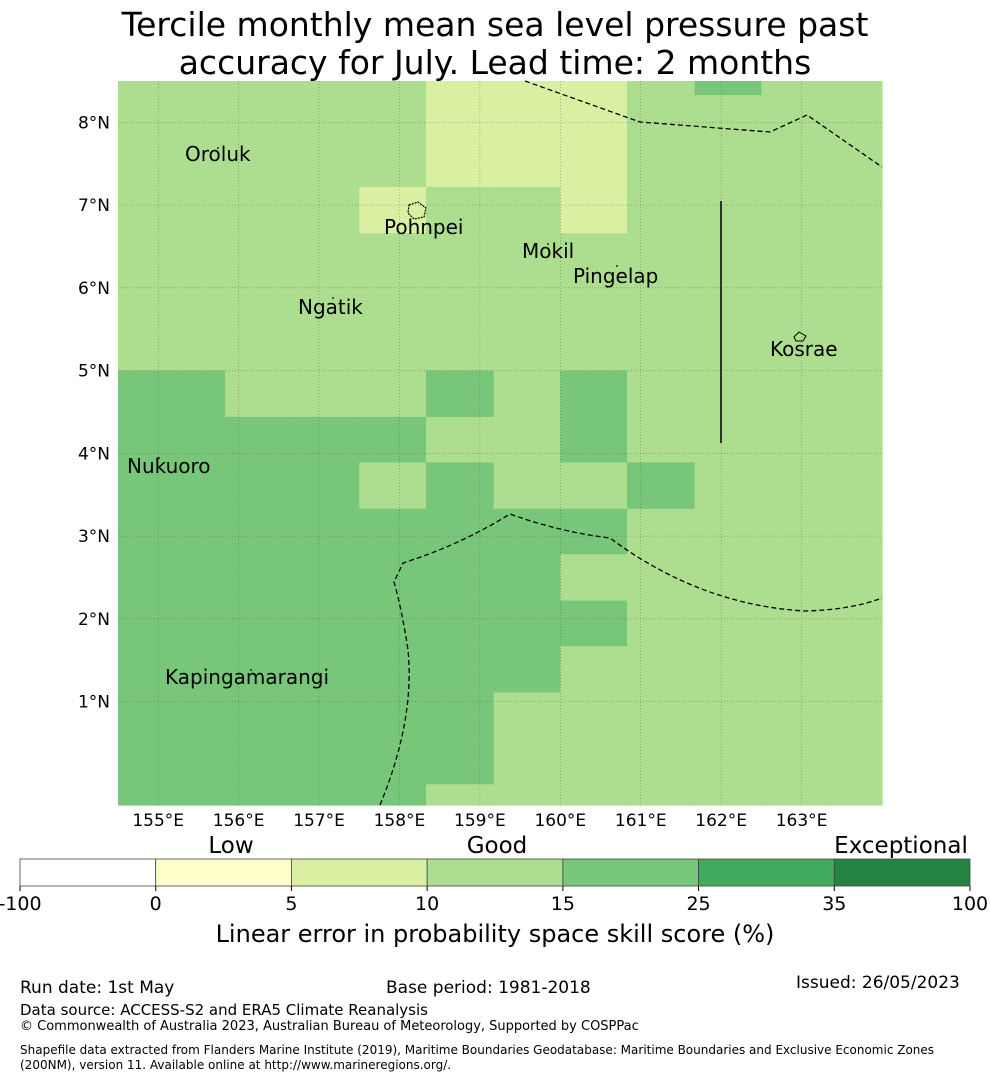 The image size is (990, 1080). I want to click on lat-tick-label: 5°N, so click(94, 372).